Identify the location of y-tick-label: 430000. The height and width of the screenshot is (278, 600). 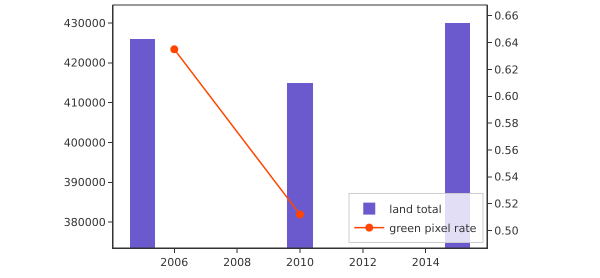
(85, 23).